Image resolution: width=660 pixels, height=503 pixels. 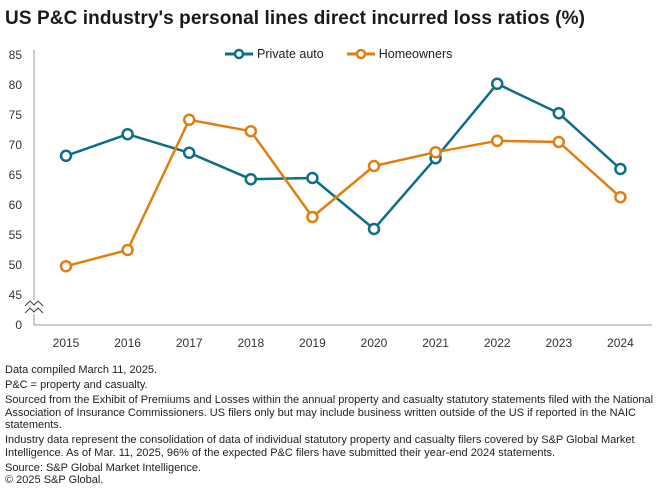 I want to click on y-tick-label: 70, so click(x=16, y=145).